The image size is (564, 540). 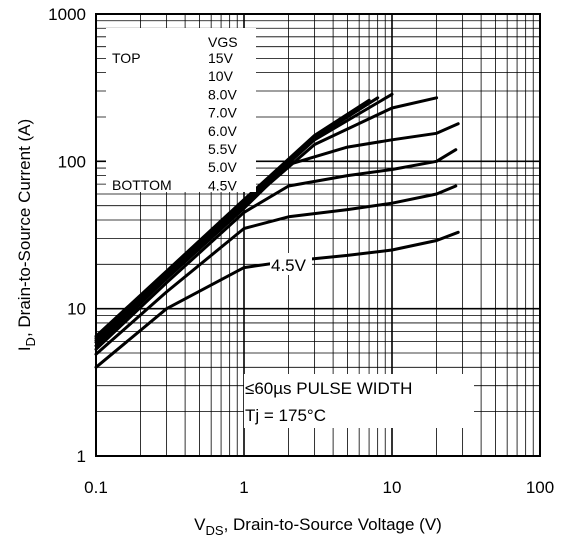 What do you see at coordinates (126, 58) in the screenshot?
I see `legend-top-label: TOP` at bounding box center [126, 58].